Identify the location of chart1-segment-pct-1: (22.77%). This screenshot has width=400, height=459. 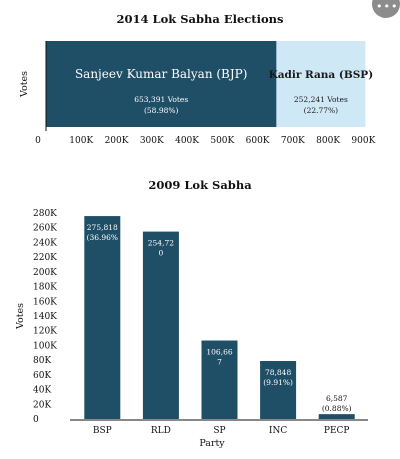
(321, 110).